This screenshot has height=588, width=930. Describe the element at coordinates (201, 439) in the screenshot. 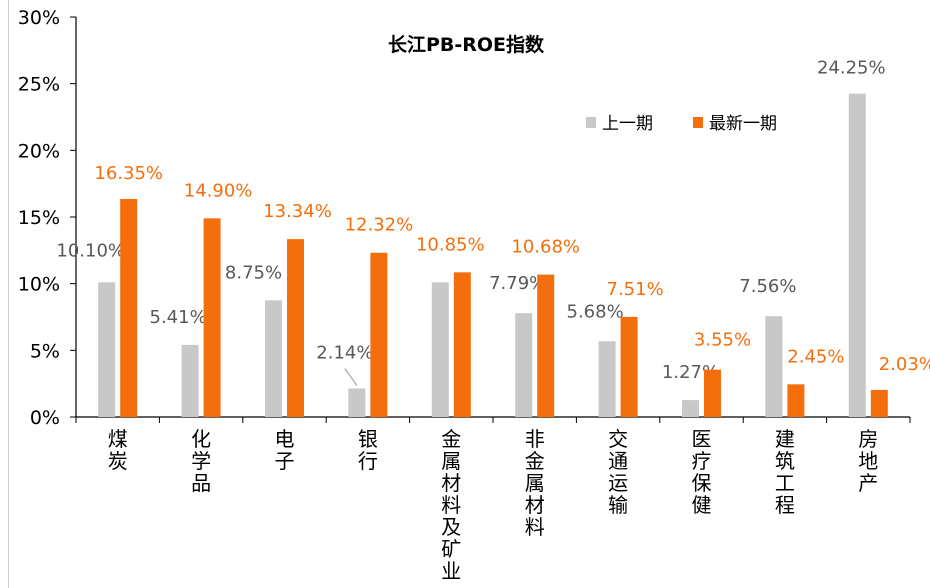

I see `x-category-char: 化` at that location.